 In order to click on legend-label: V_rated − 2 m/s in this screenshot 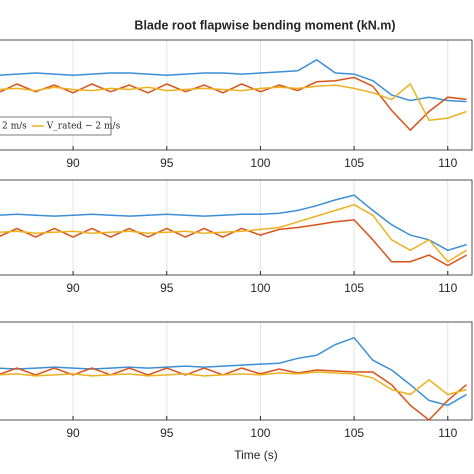, I will do `click(83, 127)`.